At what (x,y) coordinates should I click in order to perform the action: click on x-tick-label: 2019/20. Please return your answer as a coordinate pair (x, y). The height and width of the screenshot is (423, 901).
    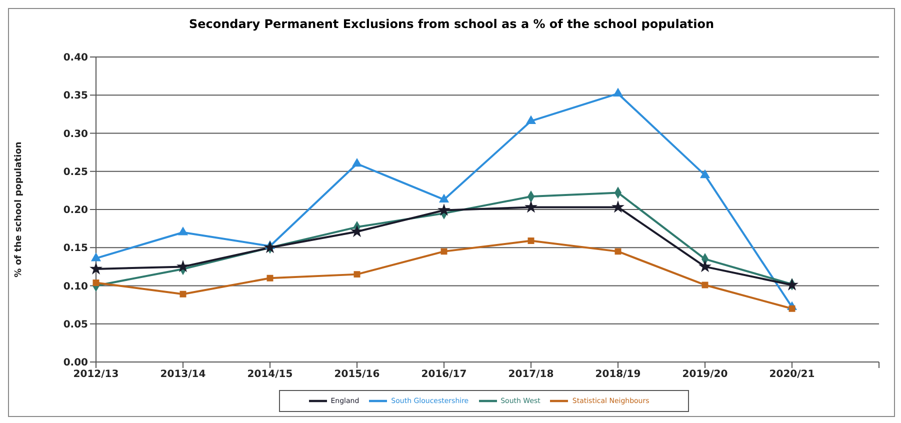
    Looking at the image, I should click on (705, 374).